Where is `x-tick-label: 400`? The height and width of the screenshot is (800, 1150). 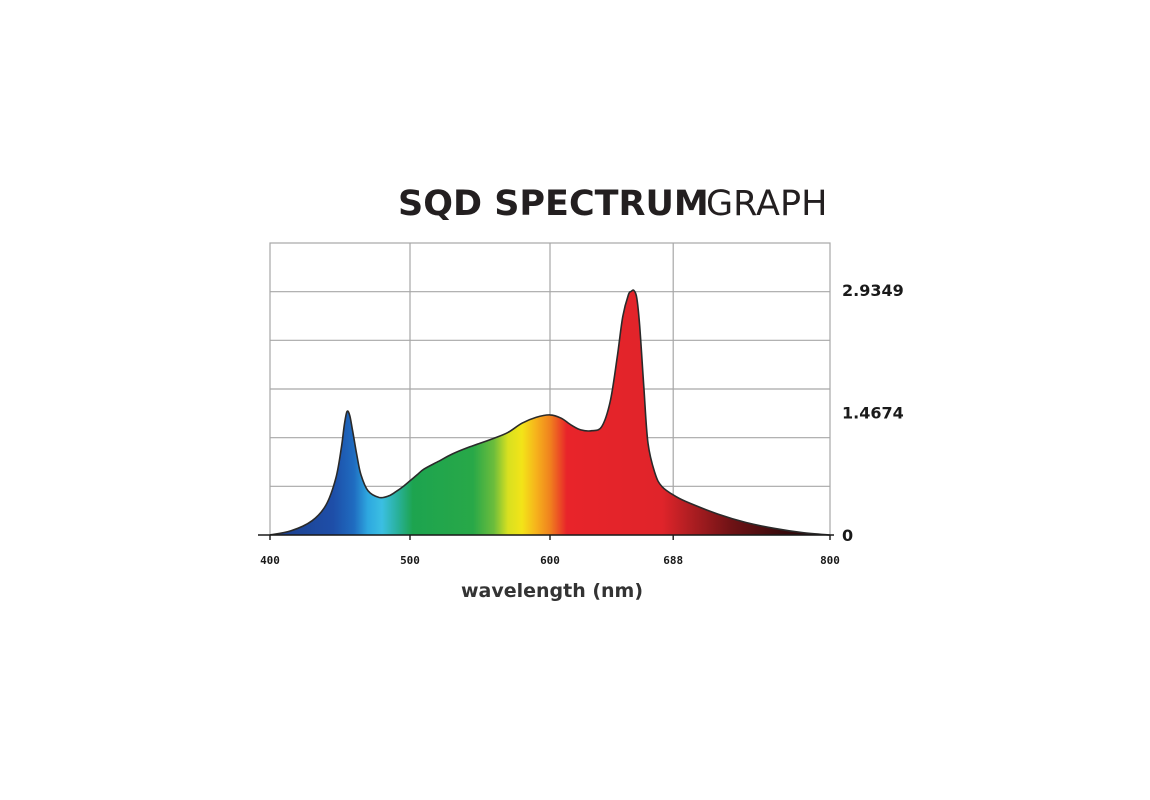
x-tick-label: 400 is located at coordinates (270, 560).